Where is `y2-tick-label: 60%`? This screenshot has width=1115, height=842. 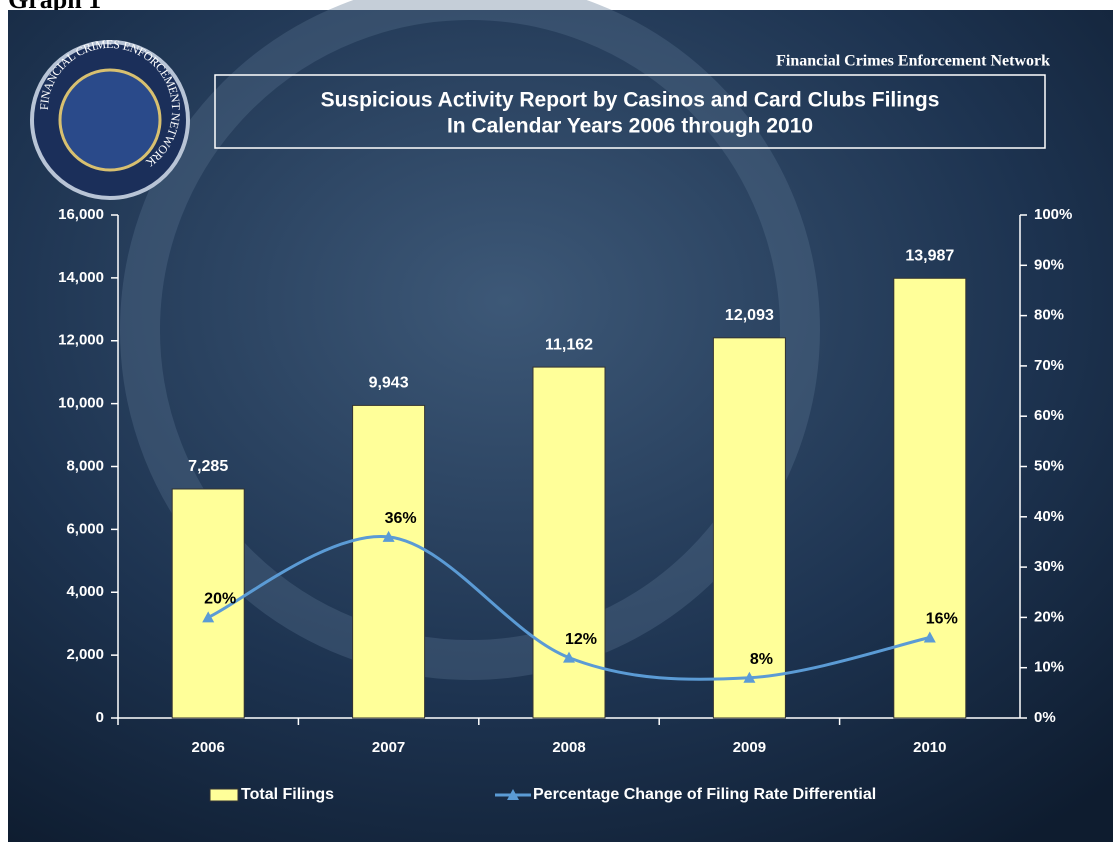 y2-tick-label: 60% is located at coordinates (1049, 415).